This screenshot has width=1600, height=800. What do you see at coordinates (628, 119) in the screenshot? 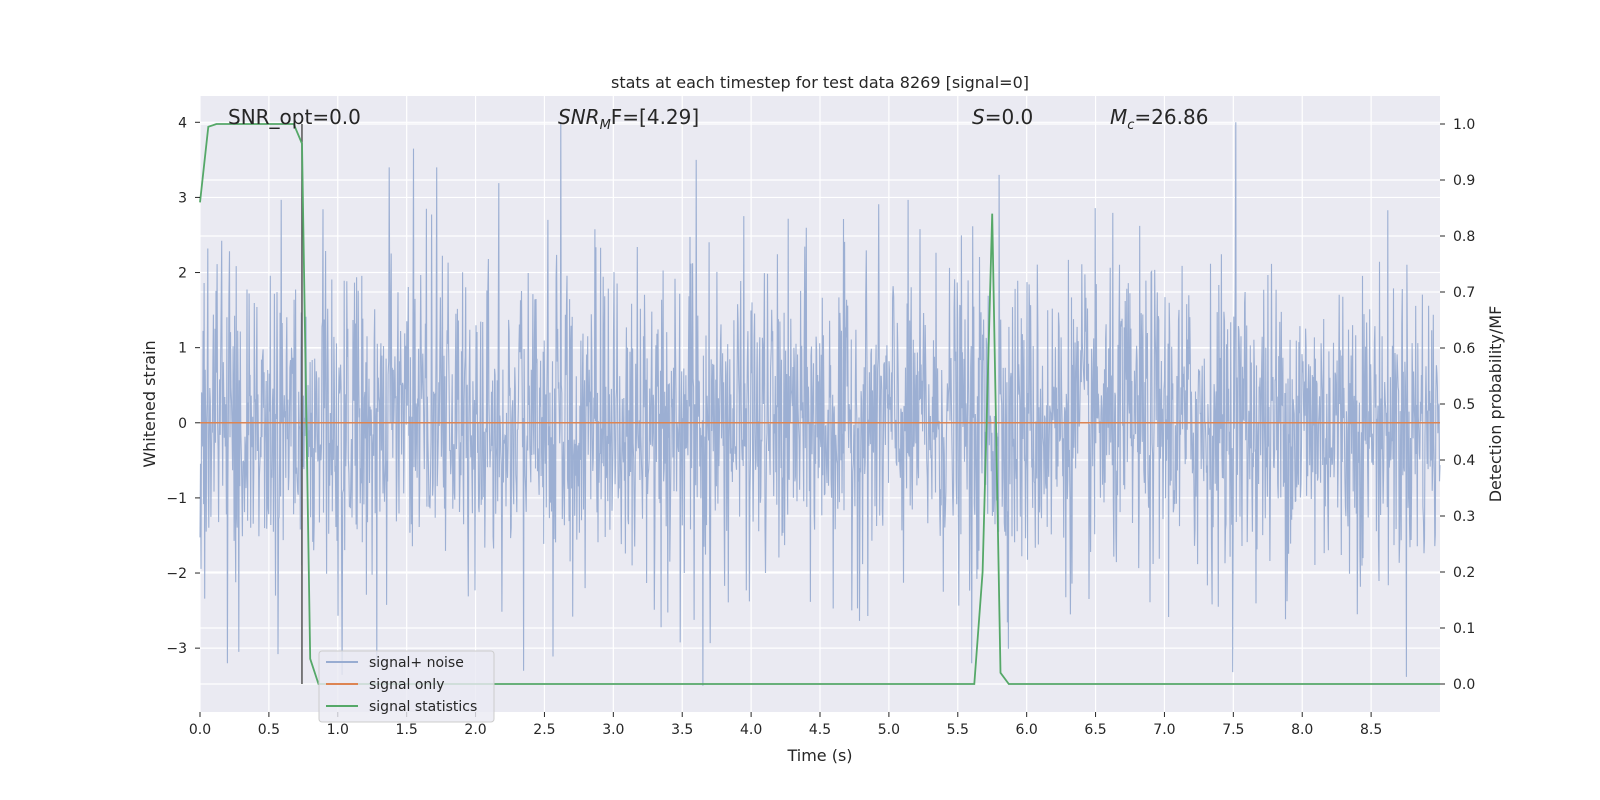
I see `annotation-snr-mf: SNRMF=[4.29]` at bounding box center [628, 119].